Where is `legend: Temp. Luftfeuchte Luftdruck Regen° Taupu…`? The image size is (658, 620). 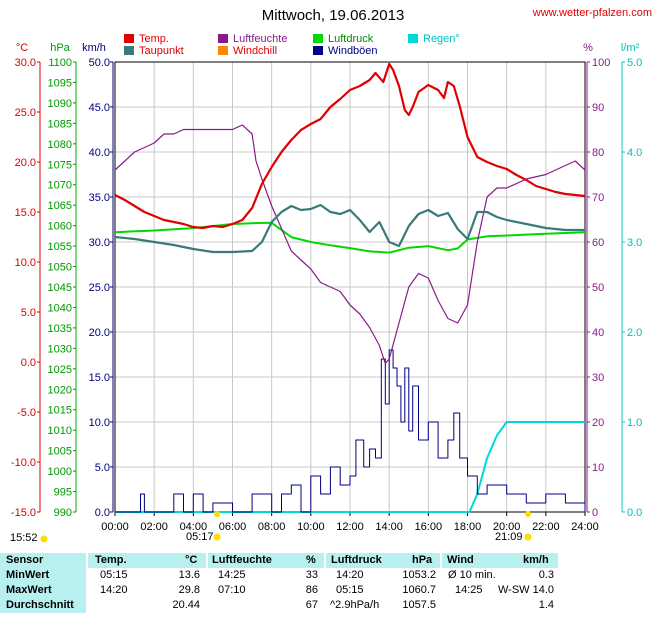
legend: Temp. Luftfeuchte Luftdruck Regen° Taupu… is located at coordinates (292, 45).